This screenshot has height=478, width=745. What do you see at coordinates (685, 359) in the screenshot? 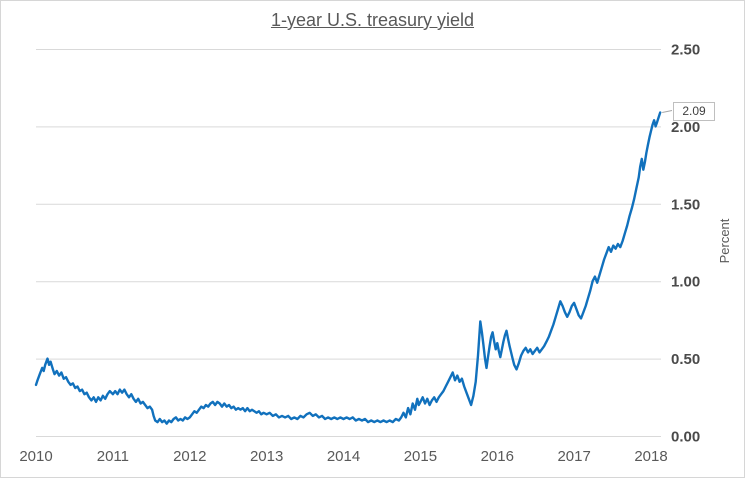
I see `y-tick-label: 0.50` at bounding box center [685, 359].